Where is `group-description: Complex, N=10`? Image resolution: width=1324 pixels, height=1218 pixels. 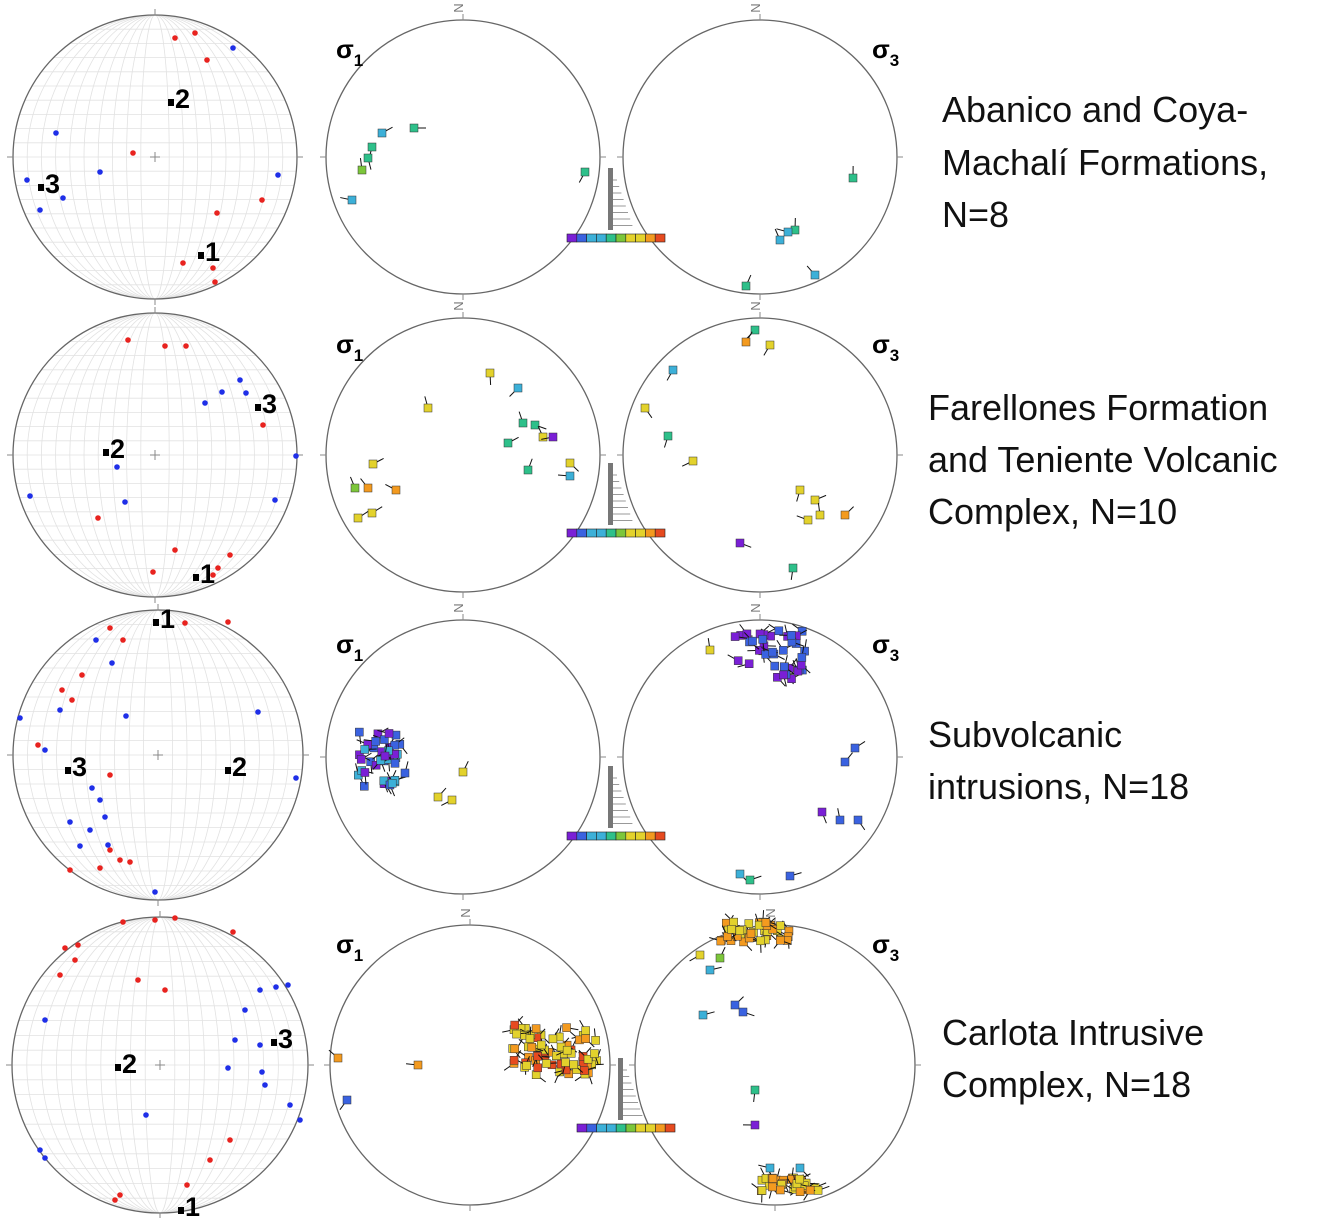
group-description: Complex, N=10 is located at coordinates (1052, 511).